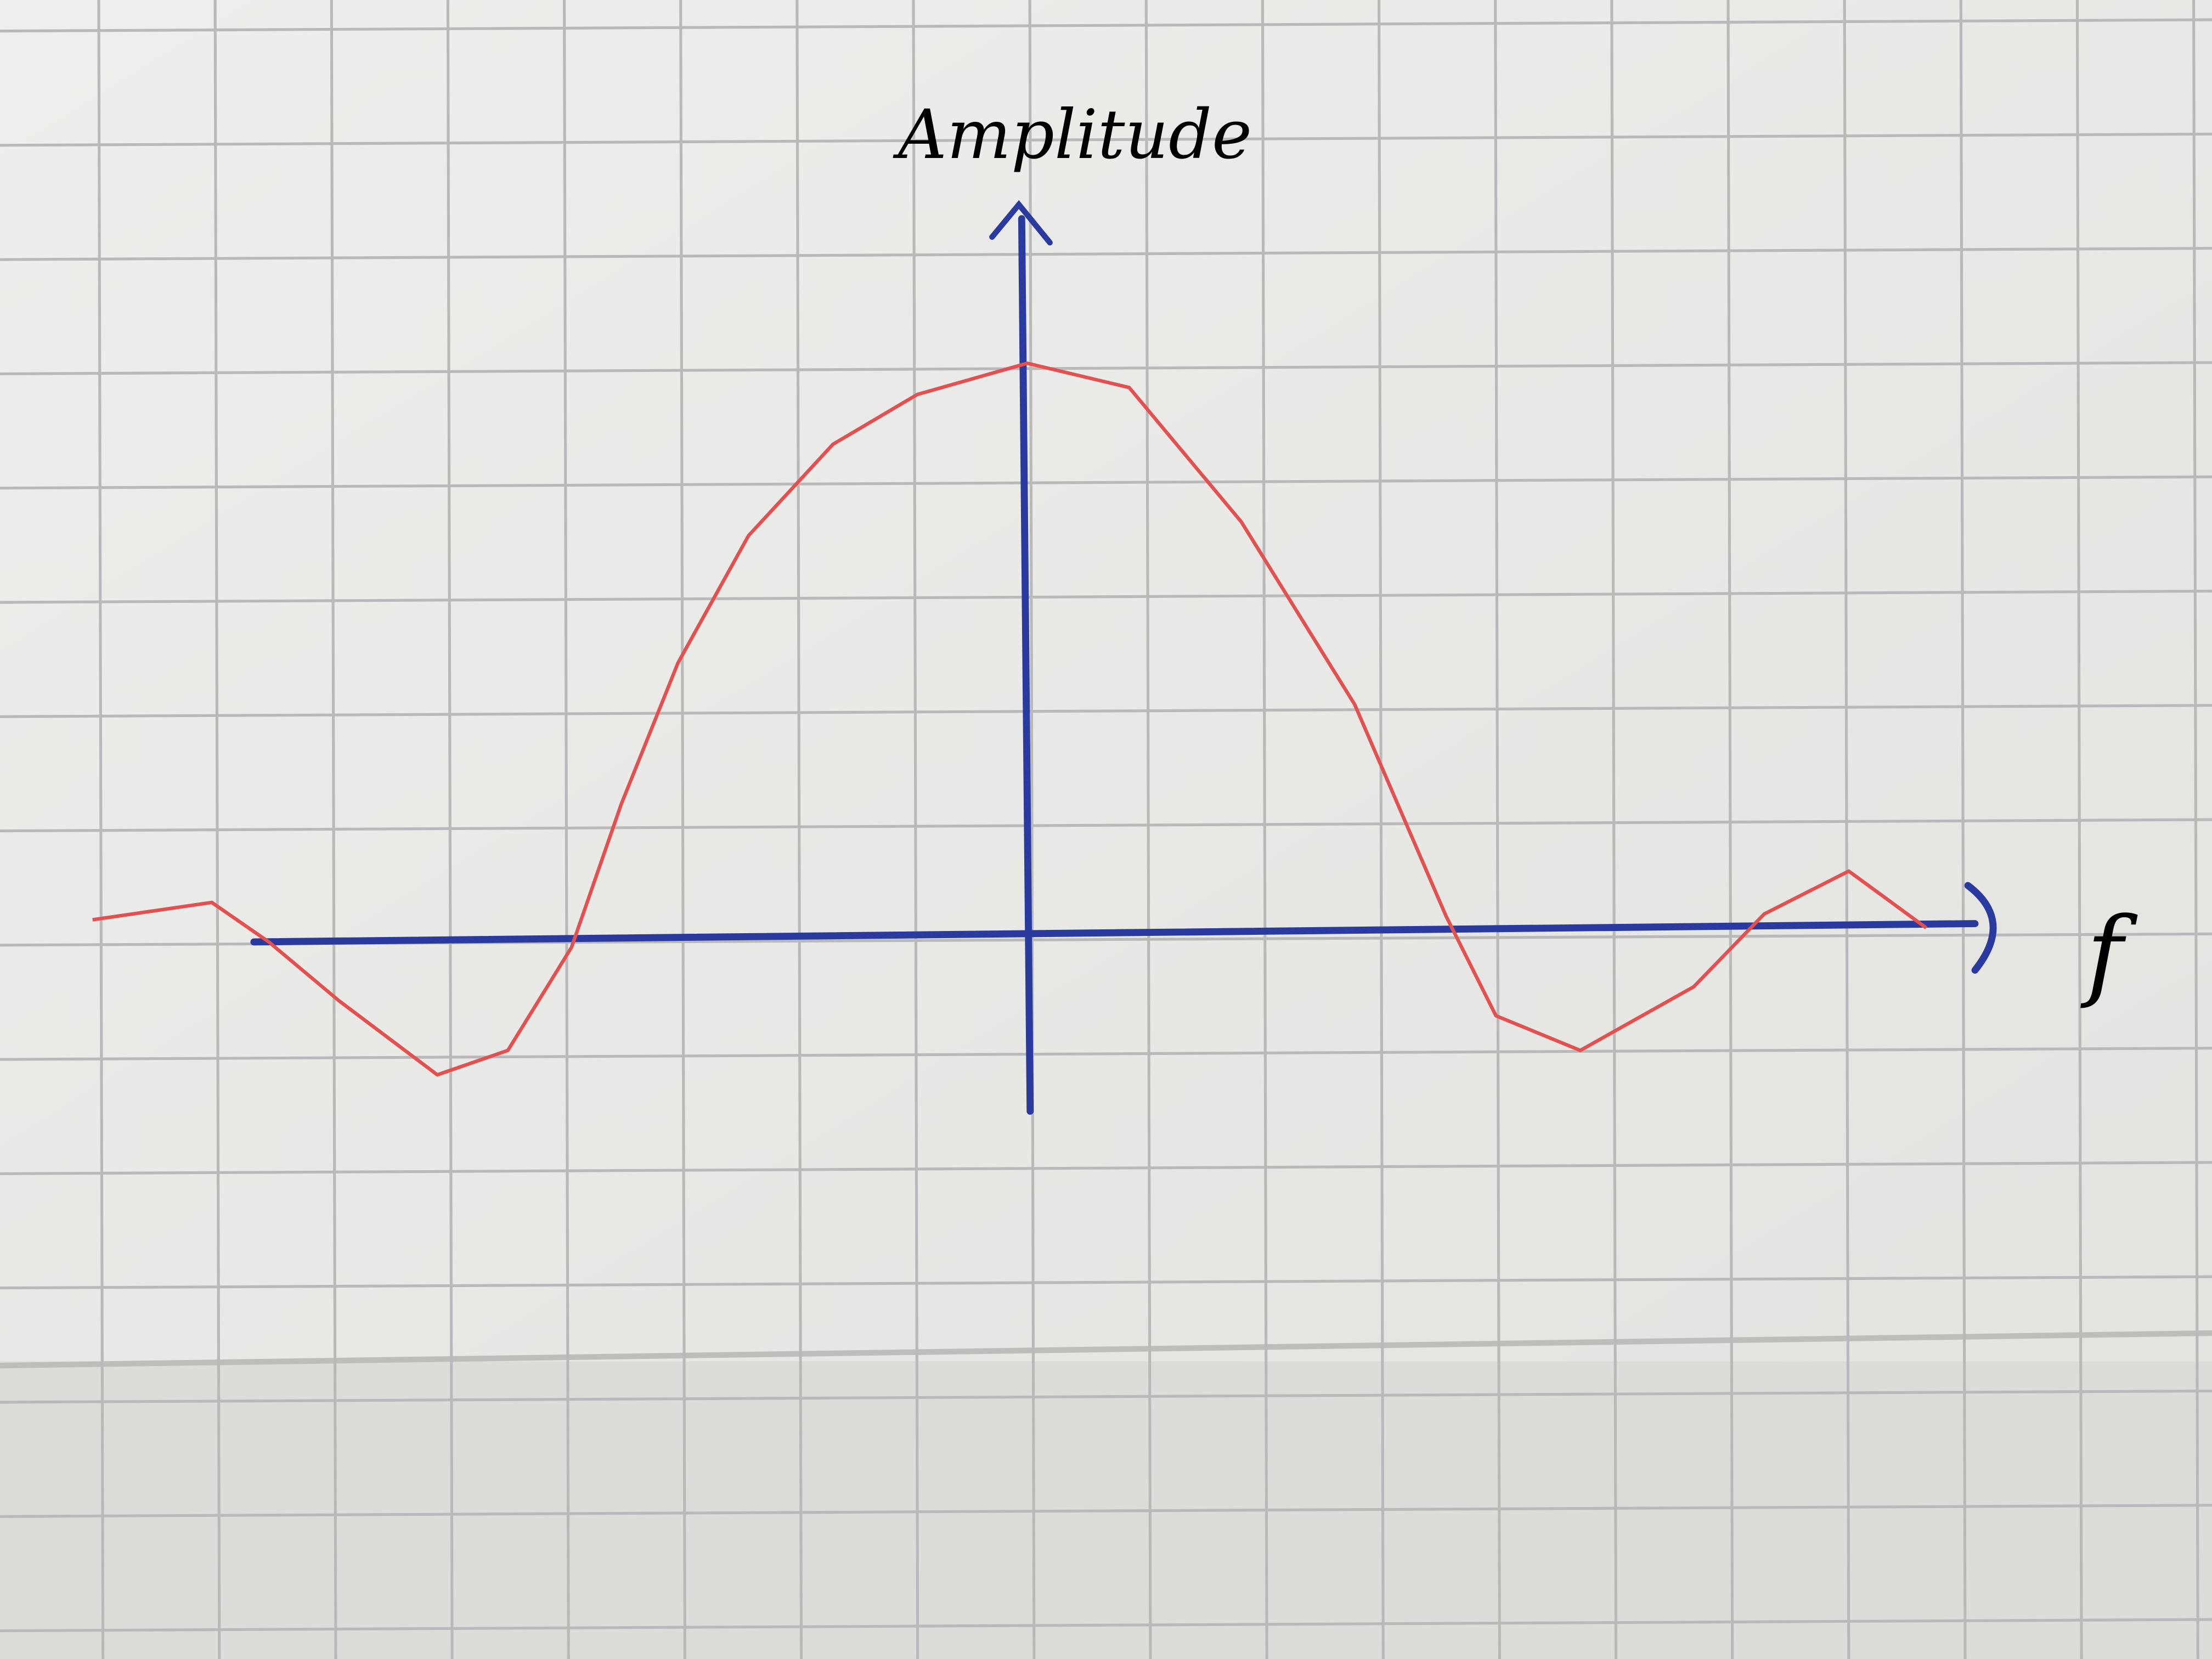 The height and width of the screenshot is (1659, 2212). Describe the element at coordinates (1981, 928) in the screenshot. I see `x-axis-arrow` at that location.